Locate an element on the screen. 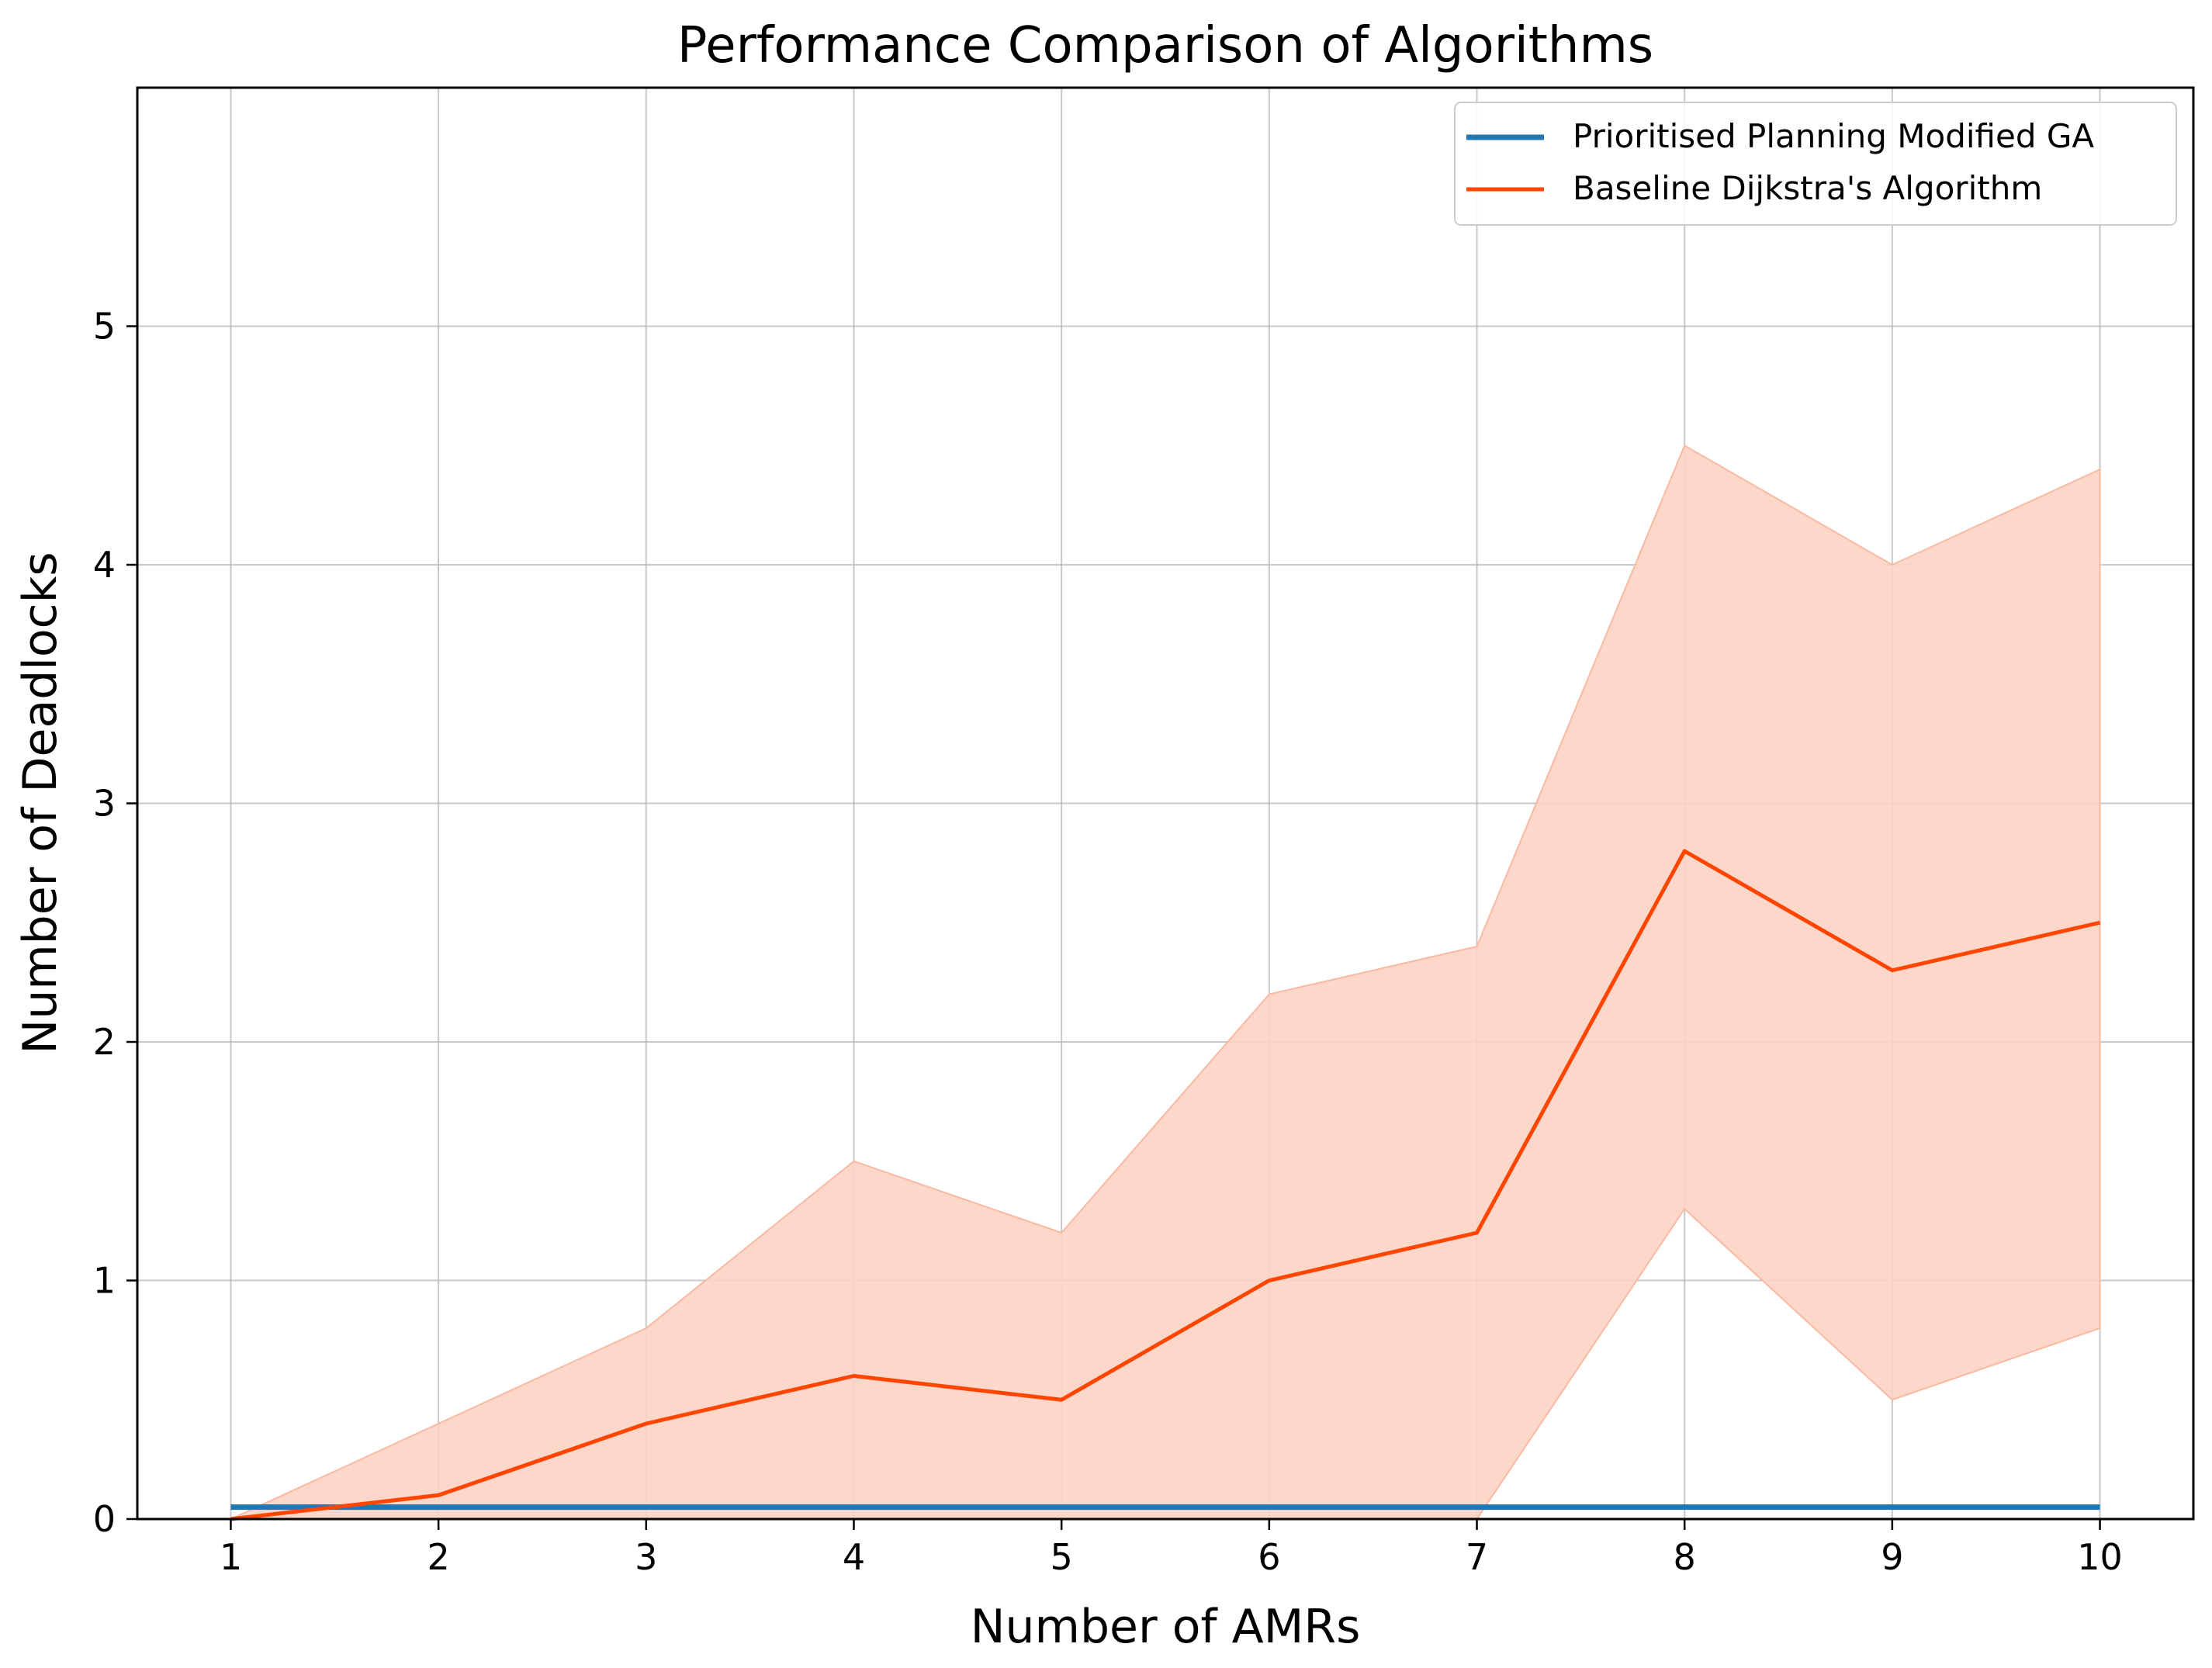 Image resolution: width=2212 pixels, height=1668 pixels. legend-label-baseline-dijkstra: Baseline Dijkstra's Algorithm is located at coordinates (1807, 188).